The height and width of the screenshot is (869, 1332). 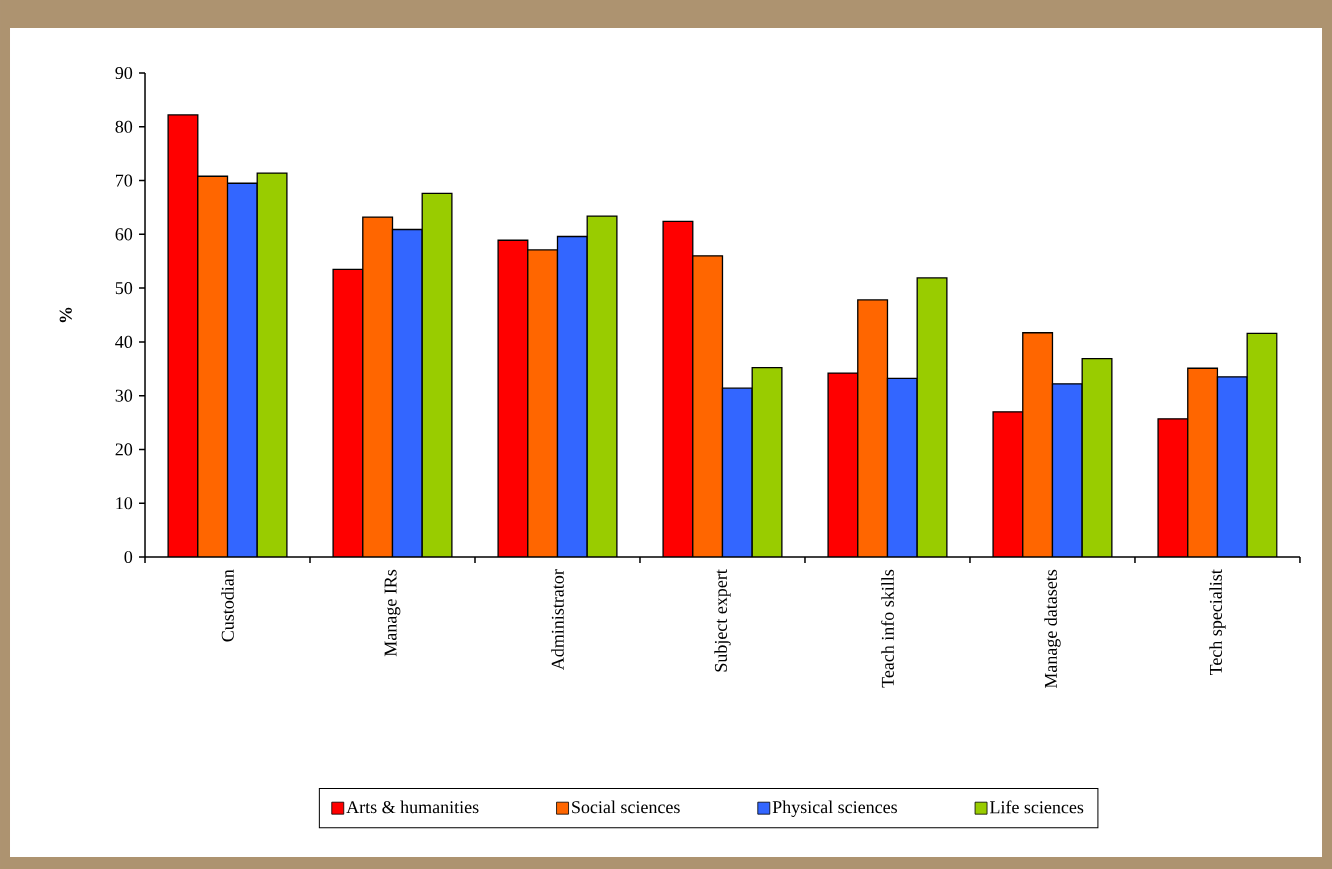 I want to click on legend-label: Life sciences, so click(x=1036, y=807).